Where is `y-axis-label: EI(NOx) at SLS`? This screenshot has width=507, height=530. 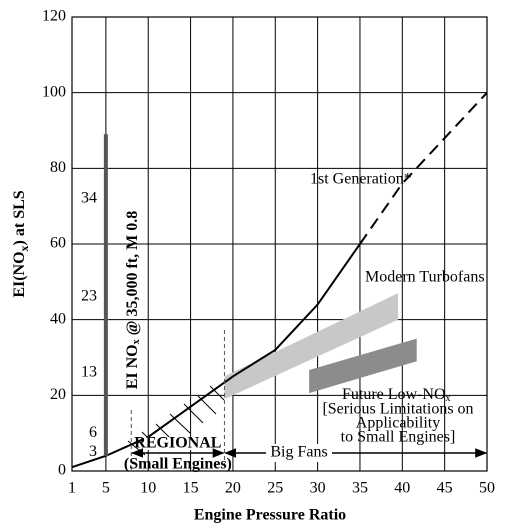
y-axis-label: EI(NOx) at SLS is located at coordinates (21, 243).